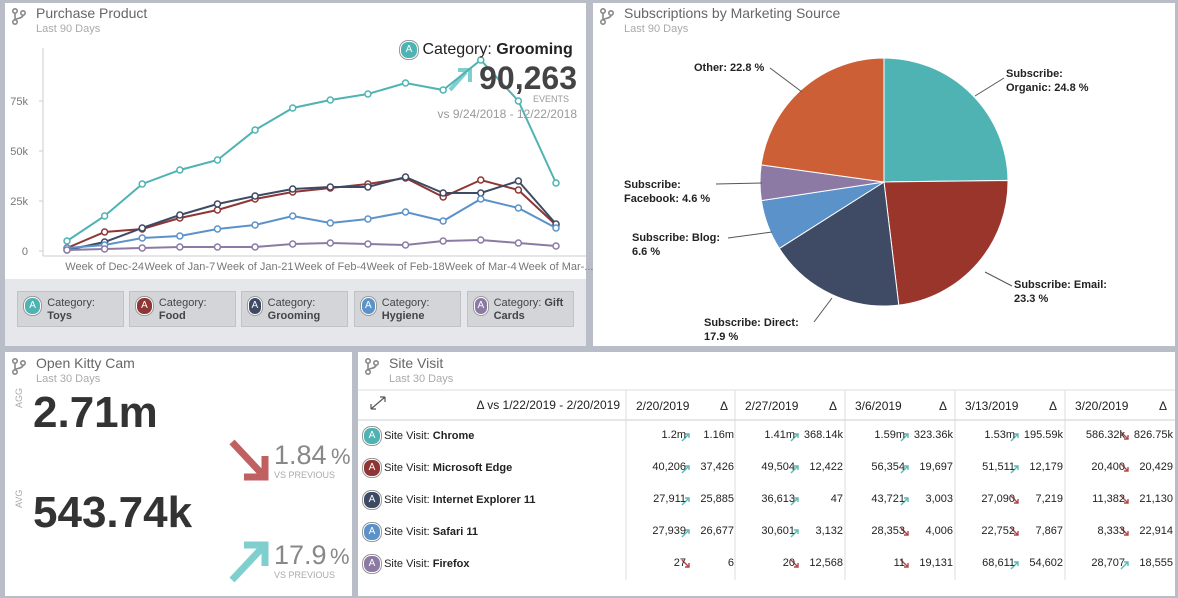 The width and height of the screenshot is (1178, 598). I want to click on cell-value: 30,601, so click(778, 531).